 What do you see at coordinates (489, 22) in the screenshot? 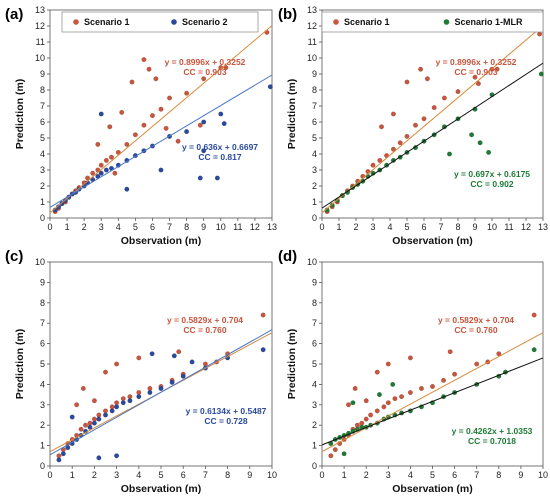
I see `legend-label: Scenario 1-MLR` at bounding box center [489, 22].